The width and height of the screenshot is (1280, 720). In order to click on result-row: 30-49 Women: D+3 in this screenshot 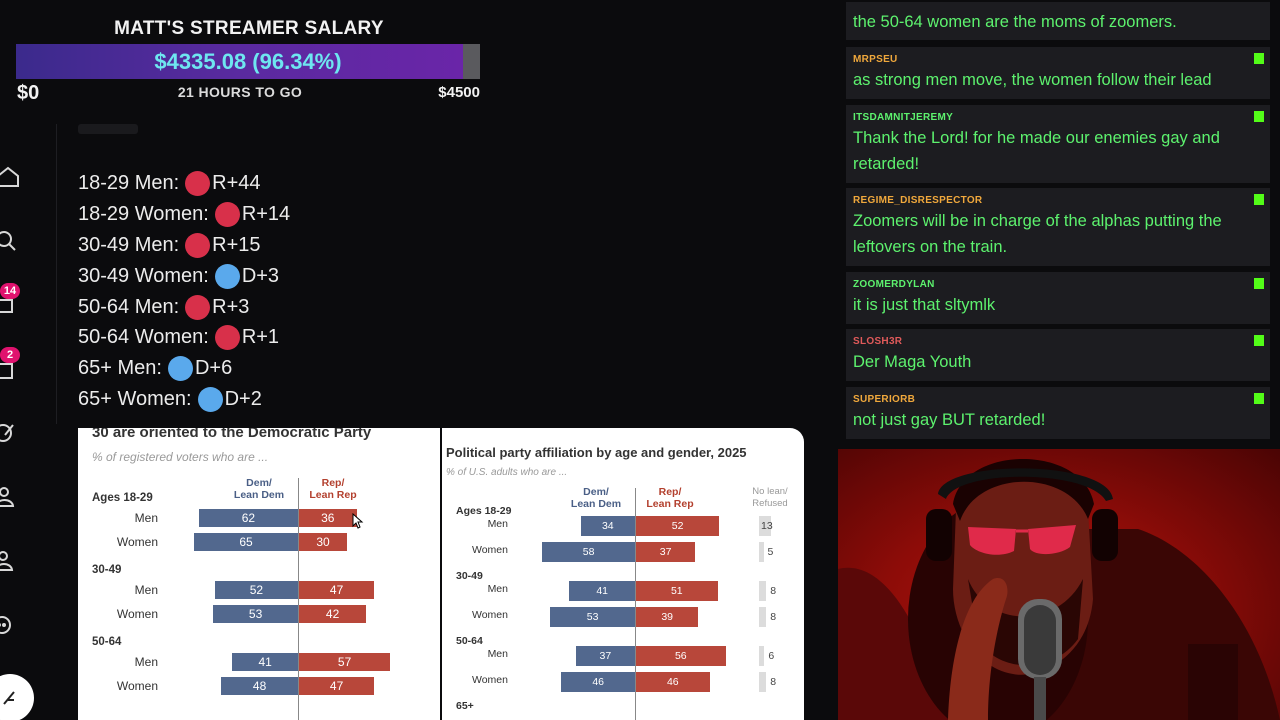, I will do `click(184, 276)`.